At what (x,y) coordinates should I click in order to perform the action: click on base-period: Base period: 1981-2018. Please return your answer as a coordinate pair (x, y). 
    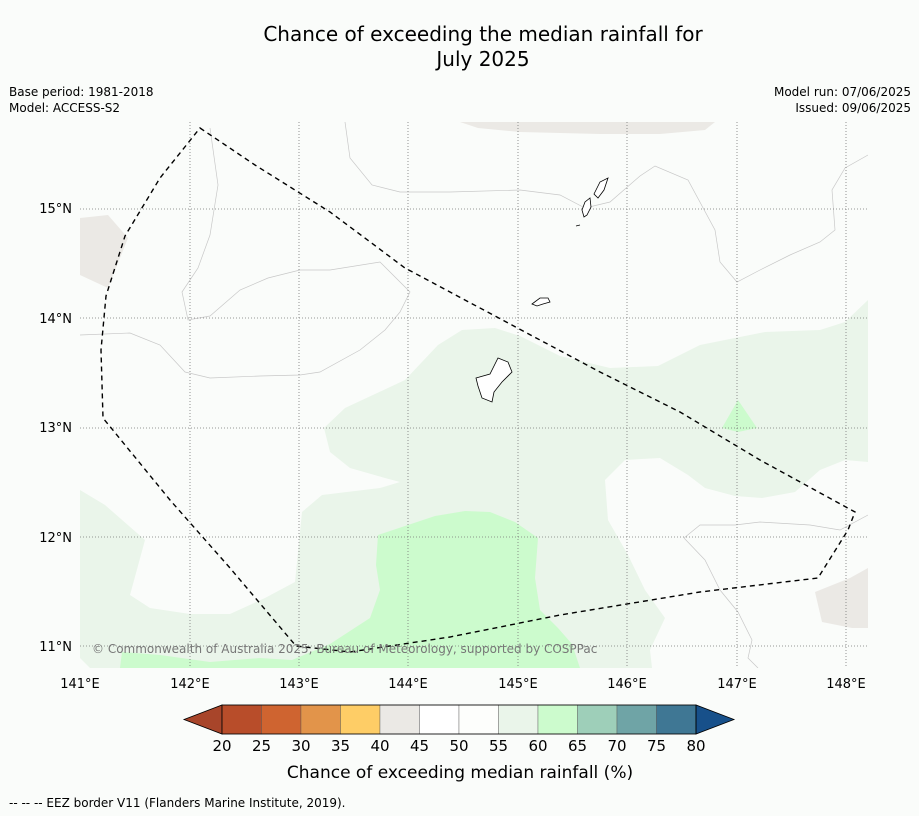
    Looking at the image, I should click on (81, 92).